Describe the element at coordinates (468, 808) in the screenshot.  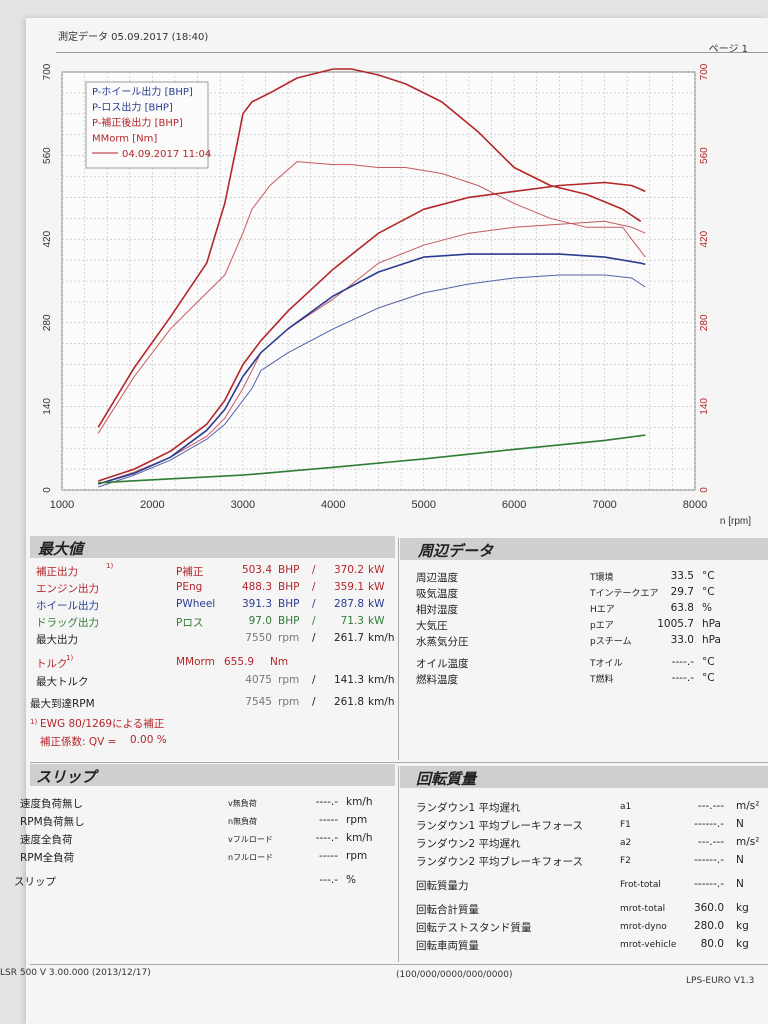
I see `rotation-row-label: ランダウン1 平均遅れ` at that location.